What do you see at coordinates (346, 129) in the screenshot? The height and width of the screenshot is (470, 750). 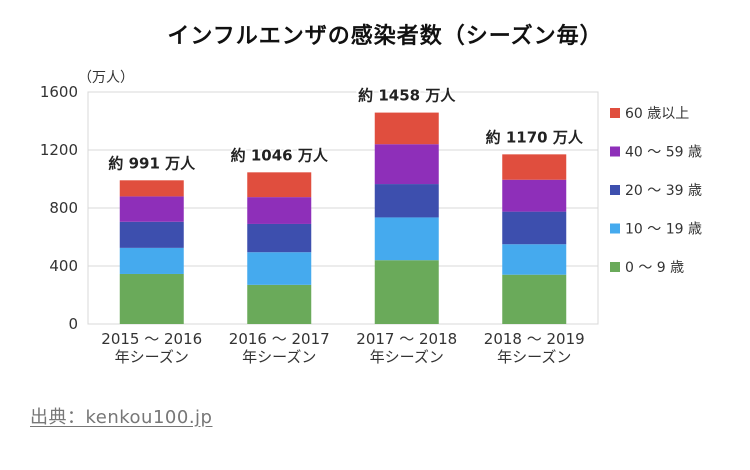 I see `total-labels: 約 991 万人 約 1046 万人 約 1458 万人約 1170 万人` at bounding box center [346, 129].